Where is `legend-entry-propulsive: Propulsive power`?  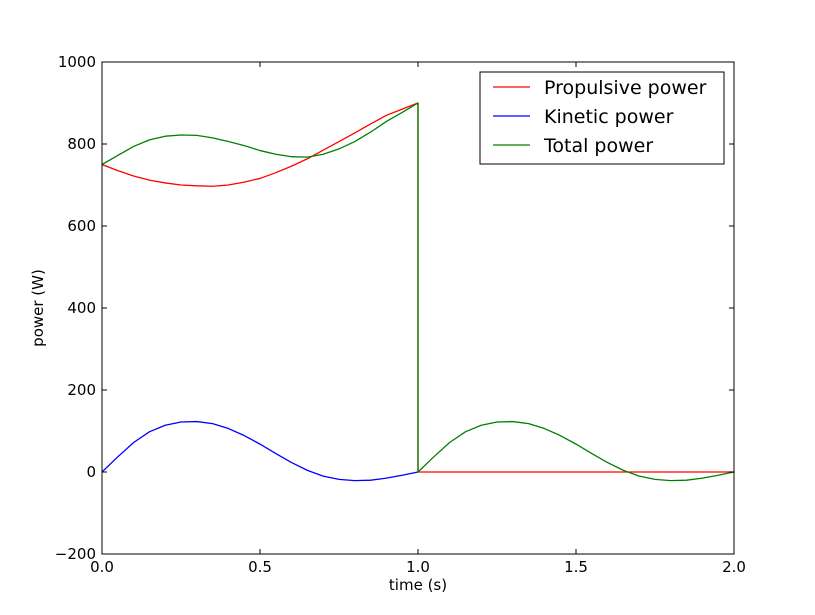 legend-entry-propulsive: Propulsive power is located at coordinates (600, 88).